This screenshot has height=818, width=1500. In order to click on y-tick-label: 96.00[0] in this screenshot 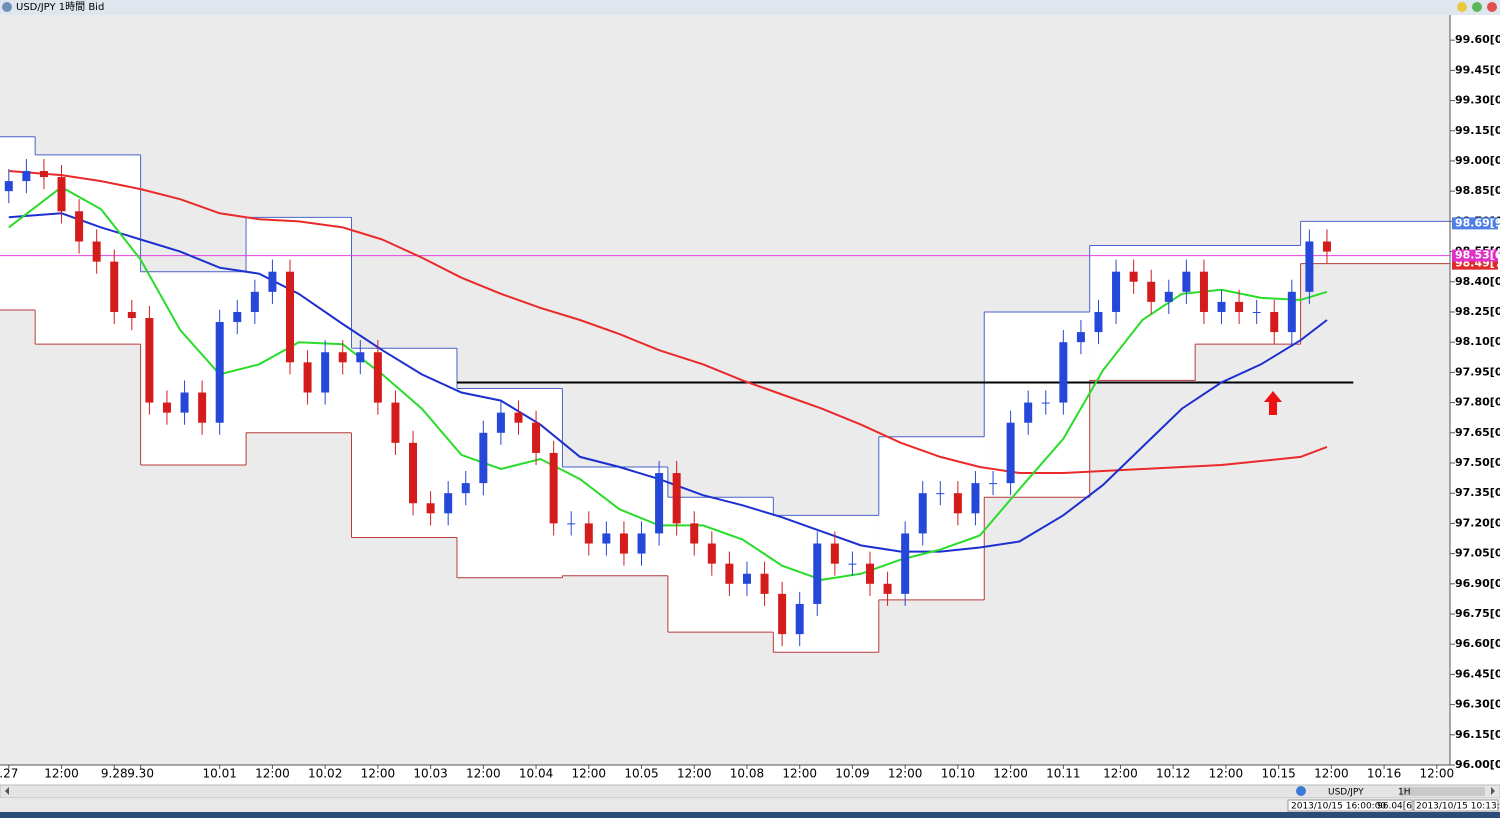, I will do `click(1477, 764)`.